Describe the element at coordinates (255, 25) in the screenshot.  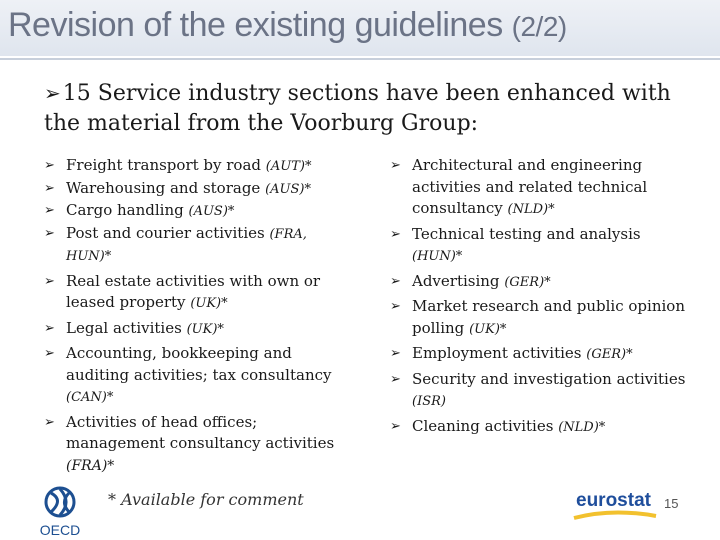
I see `slide-title-text: Revision of the existing guidelines` at that location.